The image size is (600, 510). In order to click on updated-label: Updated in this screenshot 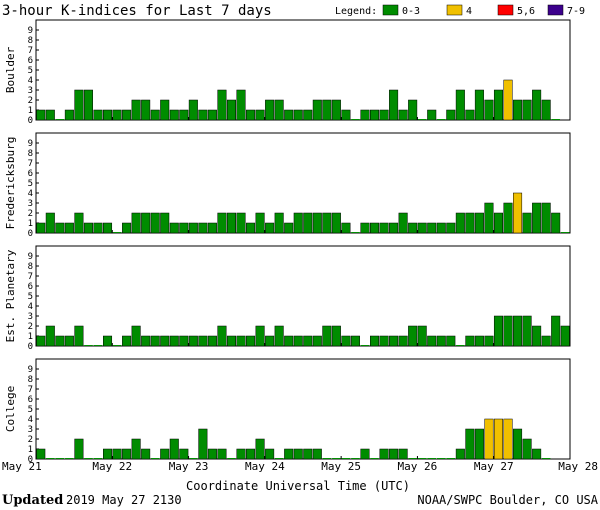, I will do `click(32, 500)`.